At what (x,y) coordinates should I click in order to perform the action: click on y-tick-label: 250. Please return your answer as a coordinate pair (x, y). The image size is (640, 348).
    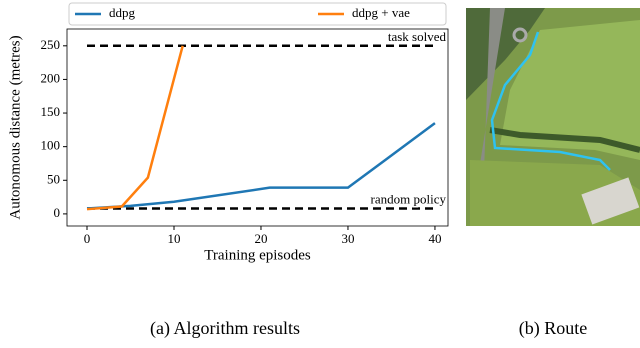
    Looking at the image, I should click on (51, 44).